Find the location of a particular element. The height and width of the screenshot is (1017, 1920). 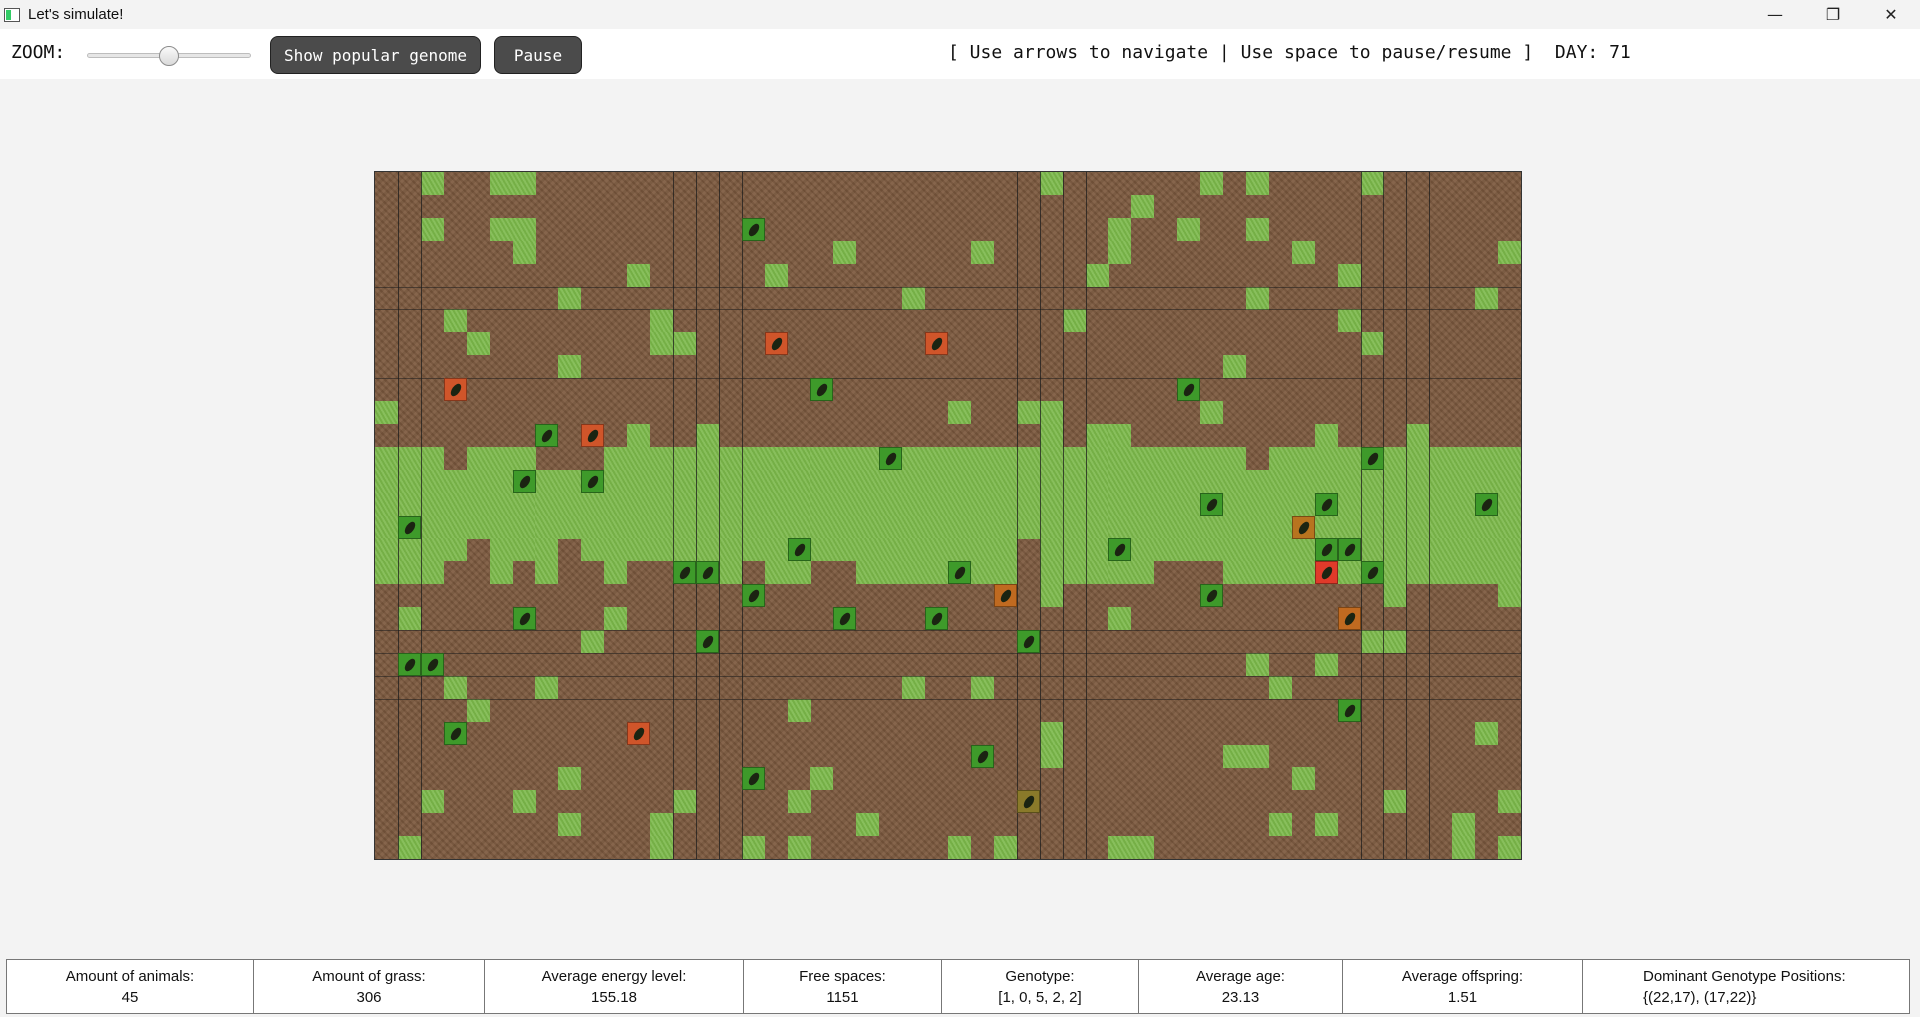

pause-button: Pause is located at coordinates (538, 55).